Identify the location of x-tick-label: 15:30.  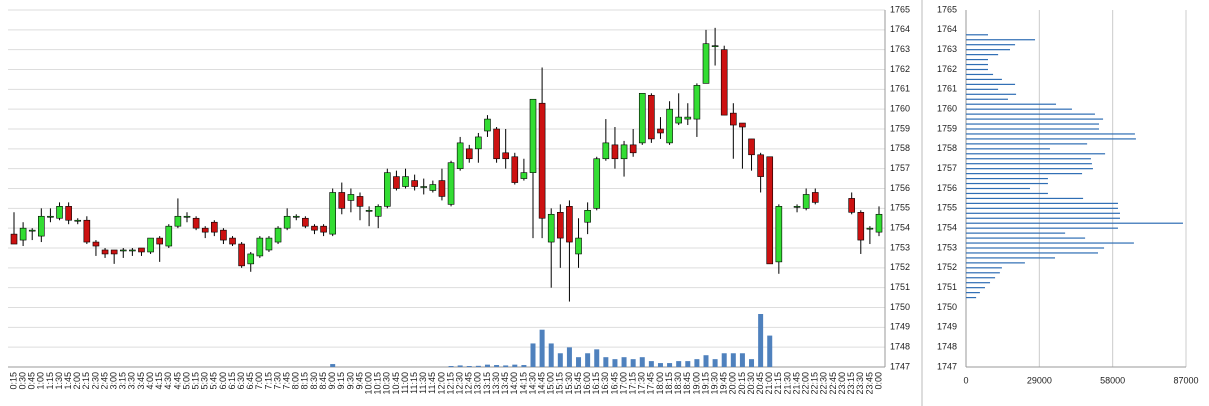
(569, 383).